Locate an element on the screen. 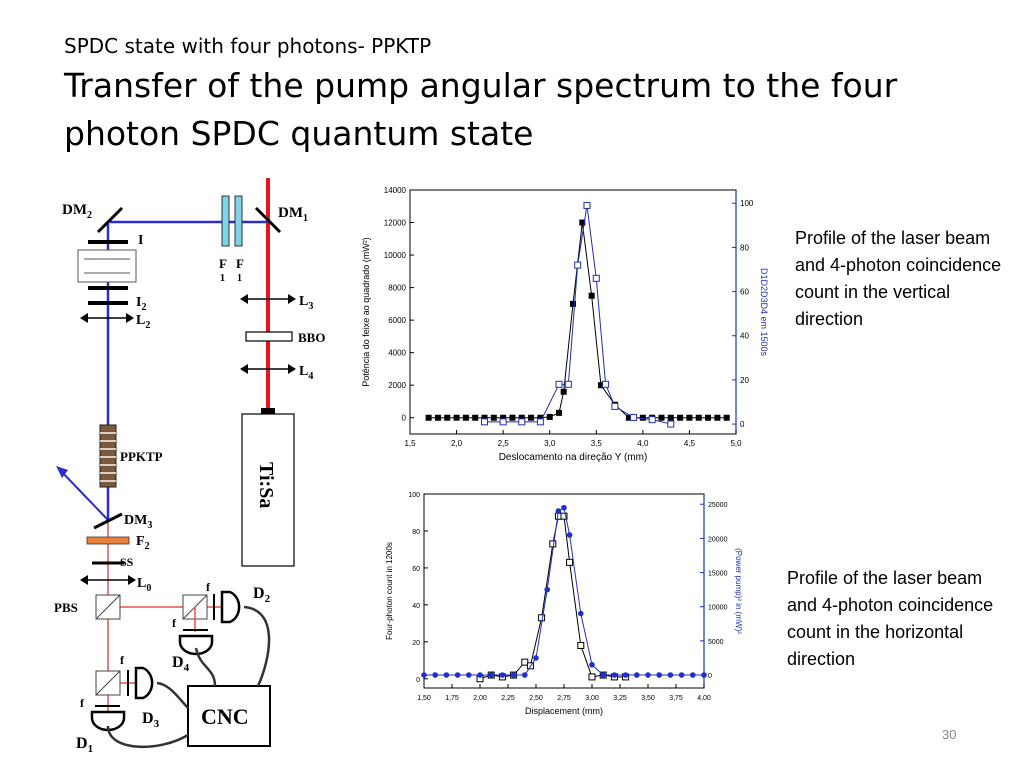 The height and width of the screenshot is (770, 1024). dm1-label: DM1 is located at coordinates (293, 214).